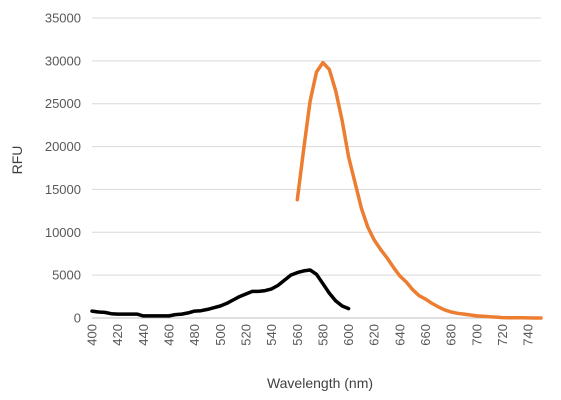 This screenshot has height=400, width=561. What do you see at coordinates (374, 335) in the screenshot?
I see `x-tick-label: 620` at bounding box center [374, 335].